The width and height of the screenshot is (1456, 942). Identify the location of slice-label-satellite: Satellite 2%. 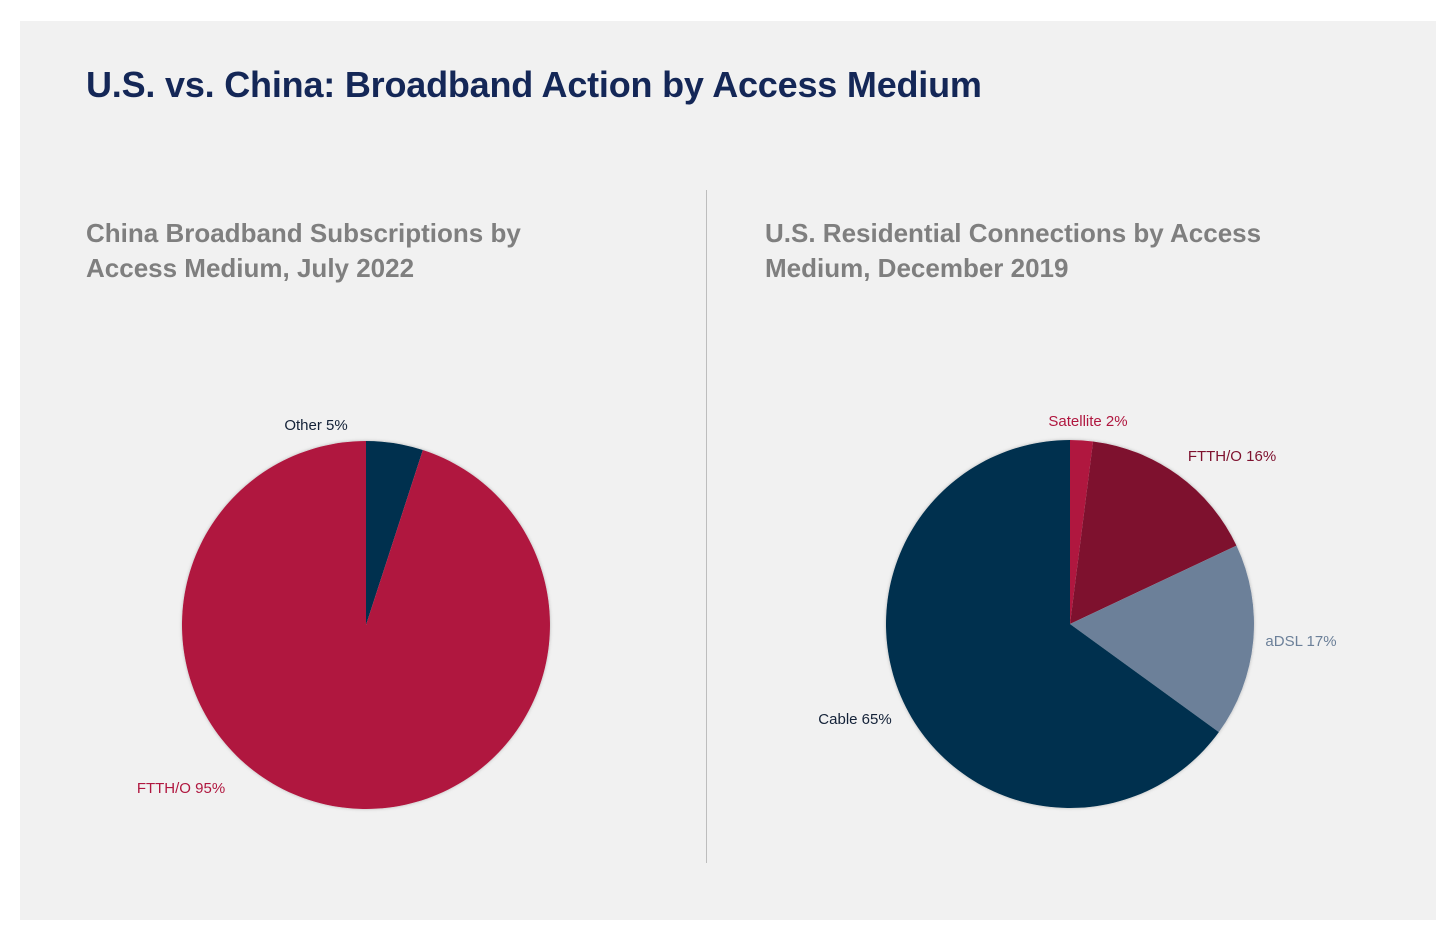
(1087, 421).